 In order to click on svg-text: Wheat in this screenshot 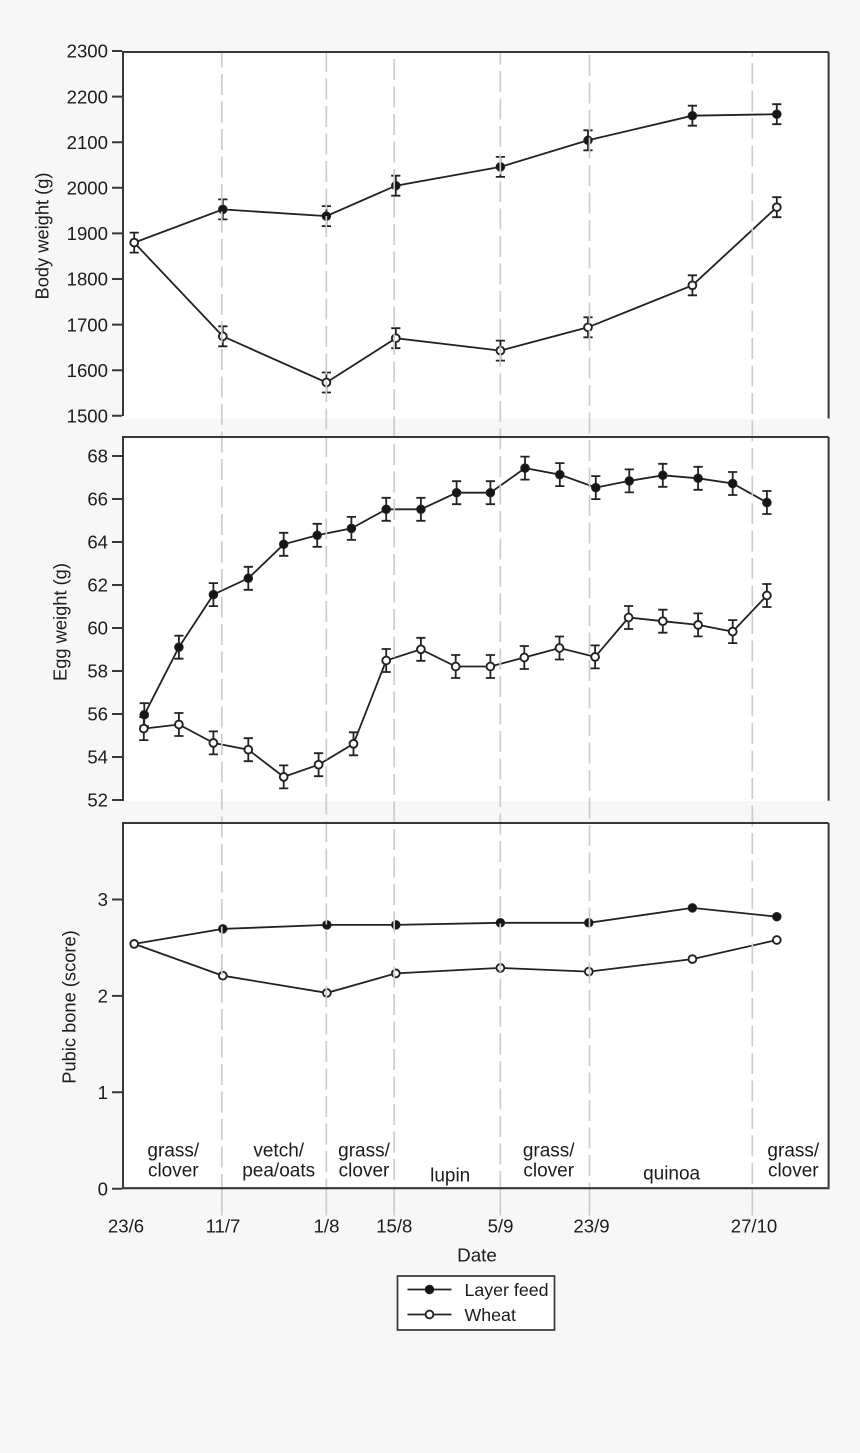, I will do `click(490, 1315)`.